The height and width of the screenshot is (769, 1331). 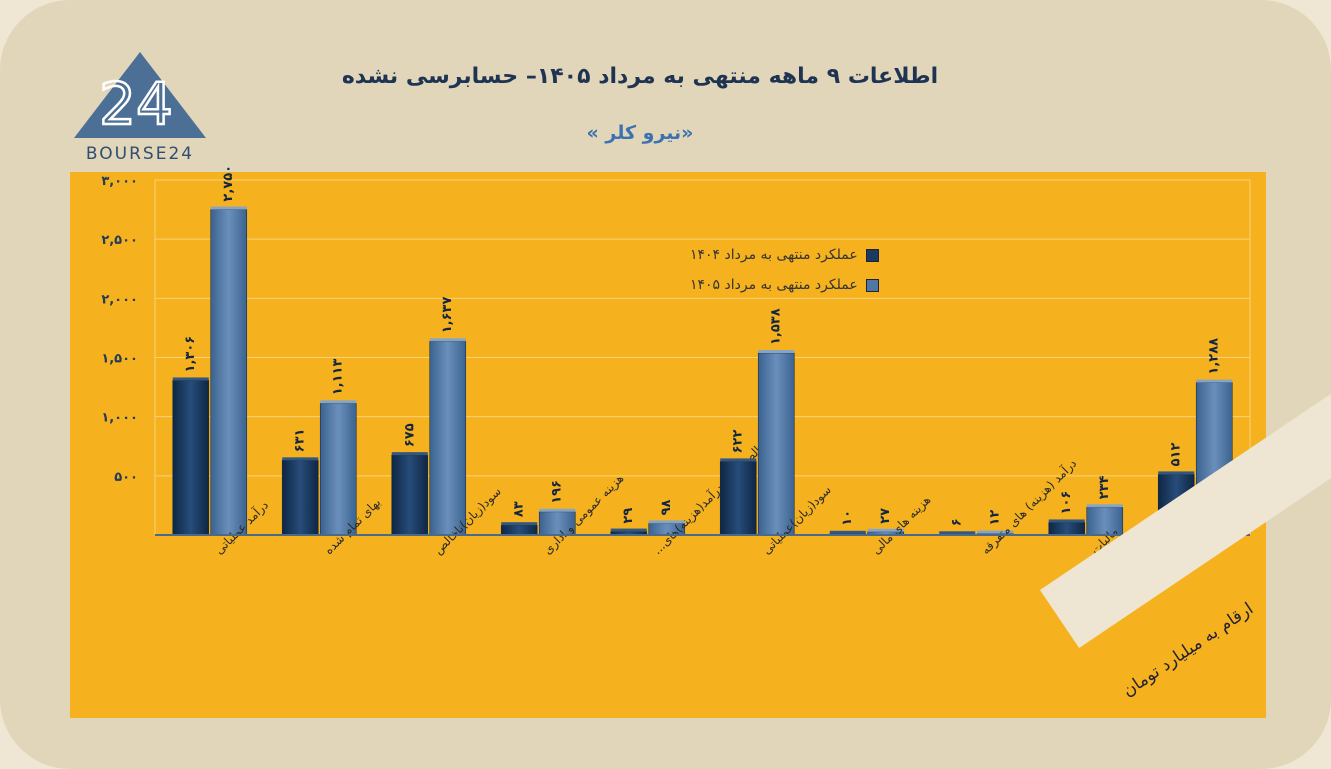 What do you see at coordinates (119, 240) in the screenshot?
I see `y-tick-label: ۲,۵۰۰` at bounding box center [119, 240].